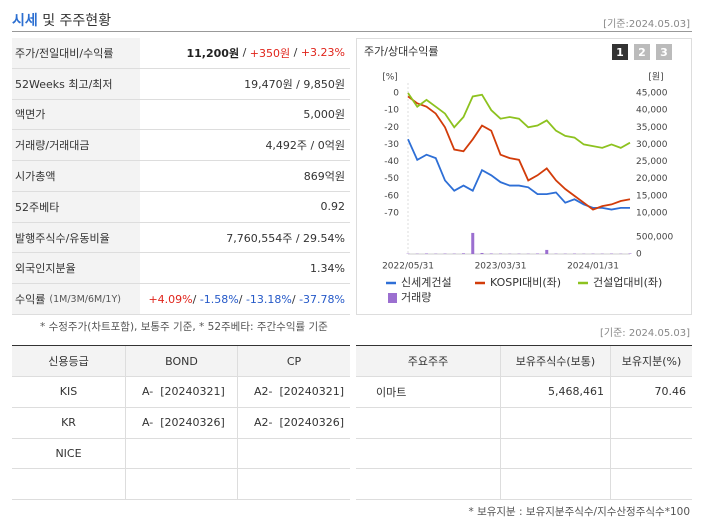 The image size is (702, 525). I want to click on y2-tick-label: 30,000, so click(652, 145).